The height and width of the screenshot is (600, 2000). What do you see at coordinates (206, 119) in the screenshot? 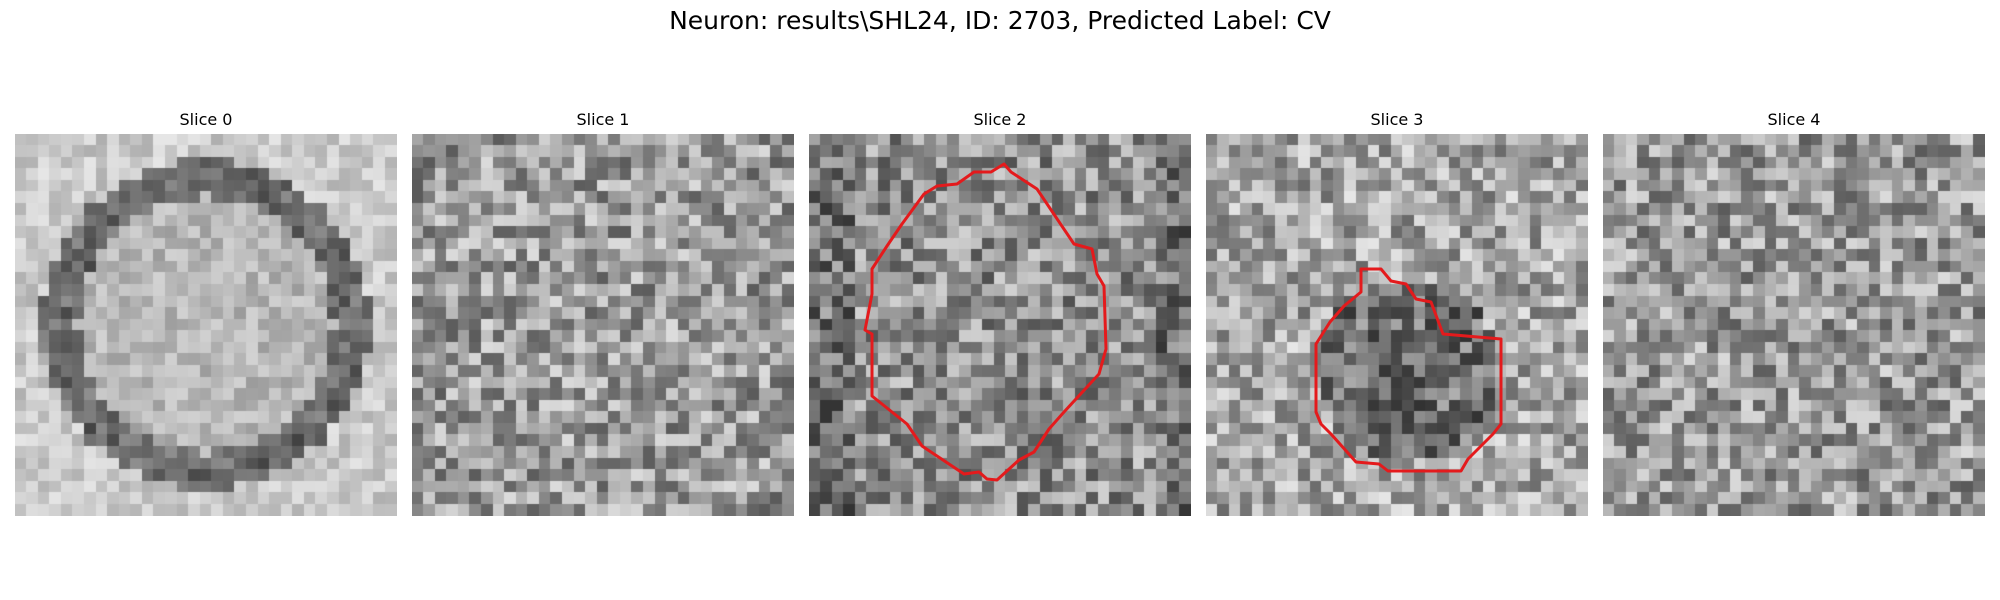
I see `slice-title: Slice 0` at bounding box center [206, 119].